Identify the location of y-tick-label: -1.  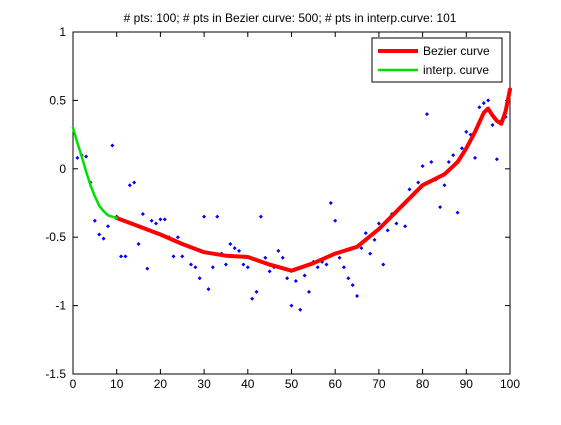
(60, 306).